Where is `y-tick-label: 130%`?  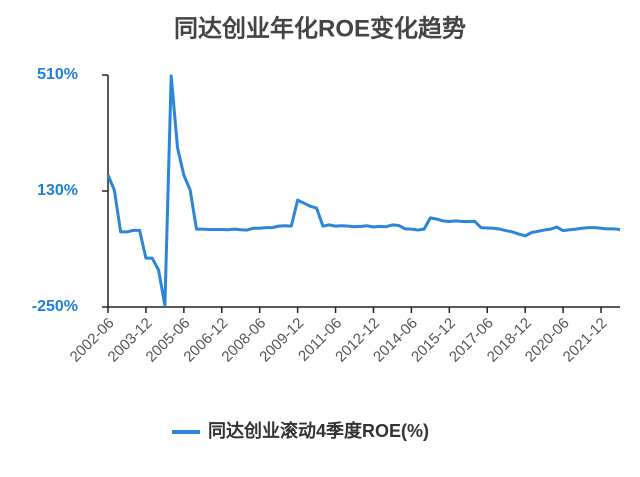
y-tick-label: 130% is located at coordinates (57, 190).